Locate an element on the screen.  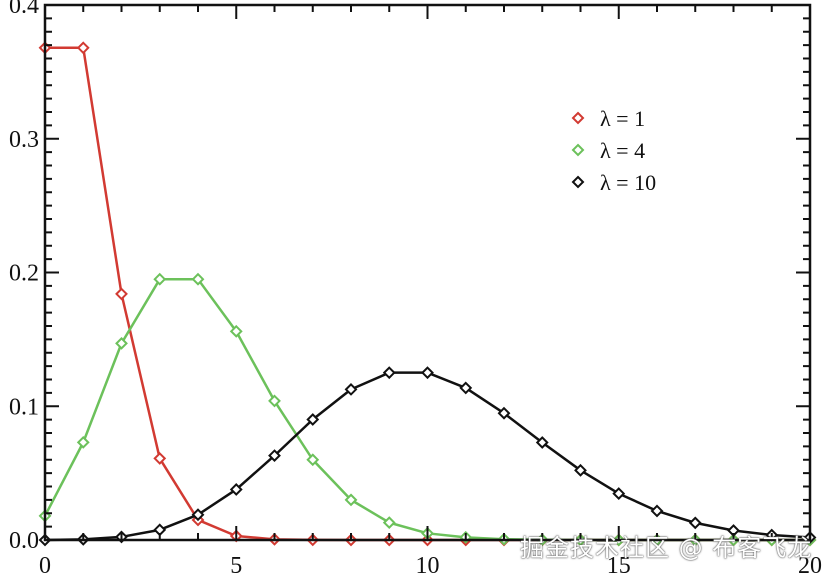
x-tick-label: 0 is located at coordinates (45, 565).